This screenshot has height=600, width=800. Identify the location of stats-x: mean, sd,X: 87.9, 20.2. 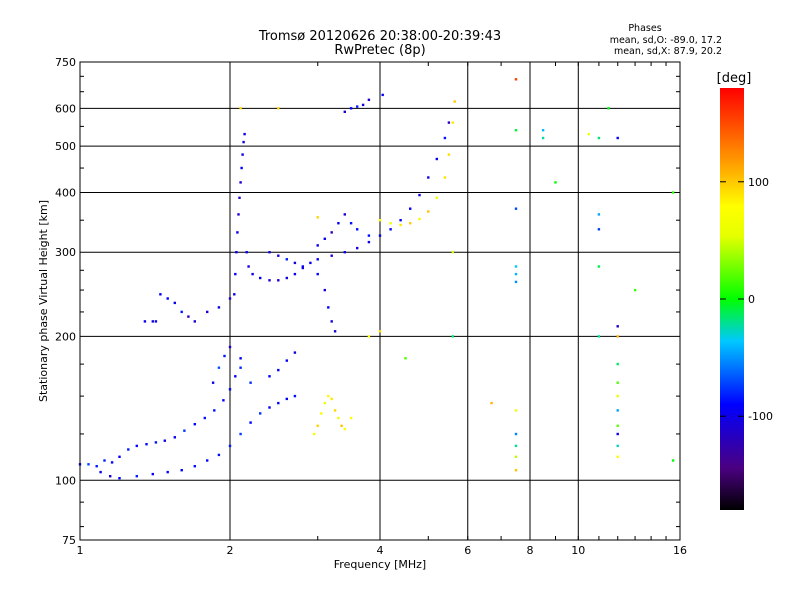
(668, 51).